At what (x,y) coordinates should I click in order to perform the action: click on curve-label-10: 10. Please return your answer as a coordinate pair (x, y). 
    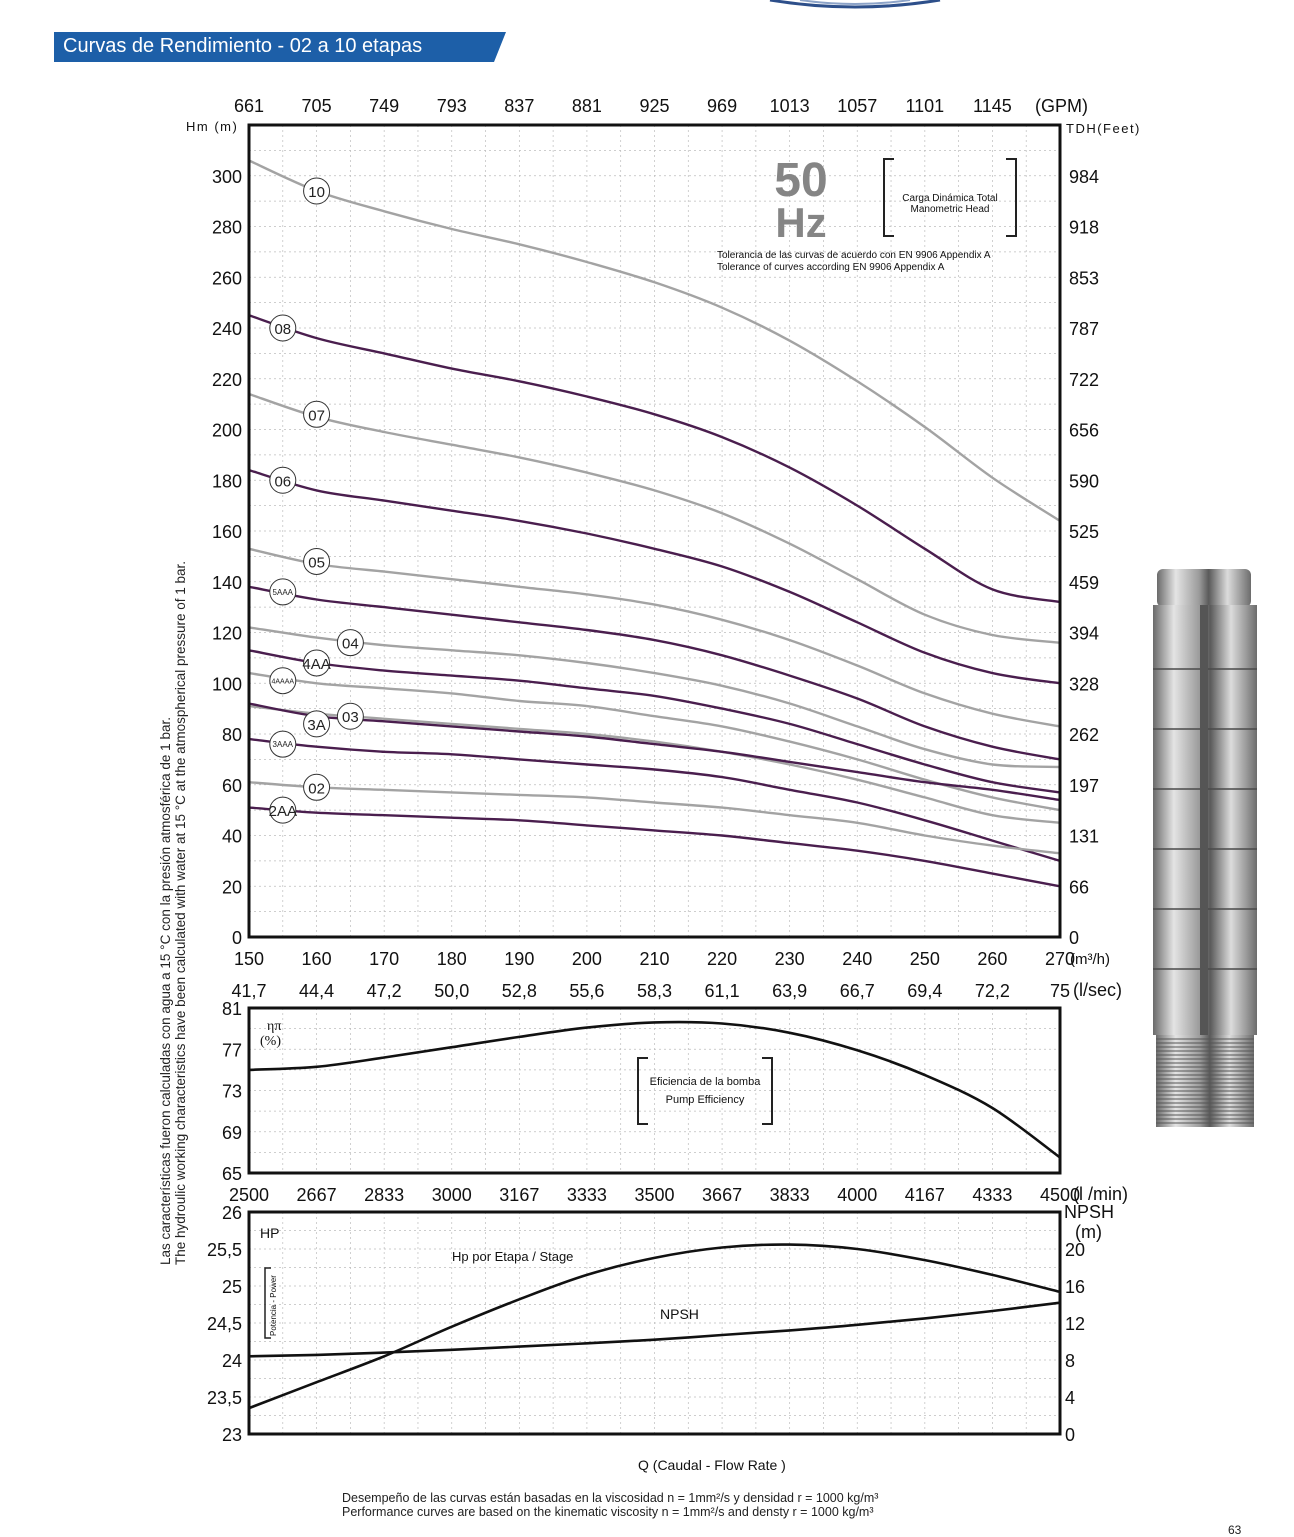
    Looking at the image, I should click on (316, 192).